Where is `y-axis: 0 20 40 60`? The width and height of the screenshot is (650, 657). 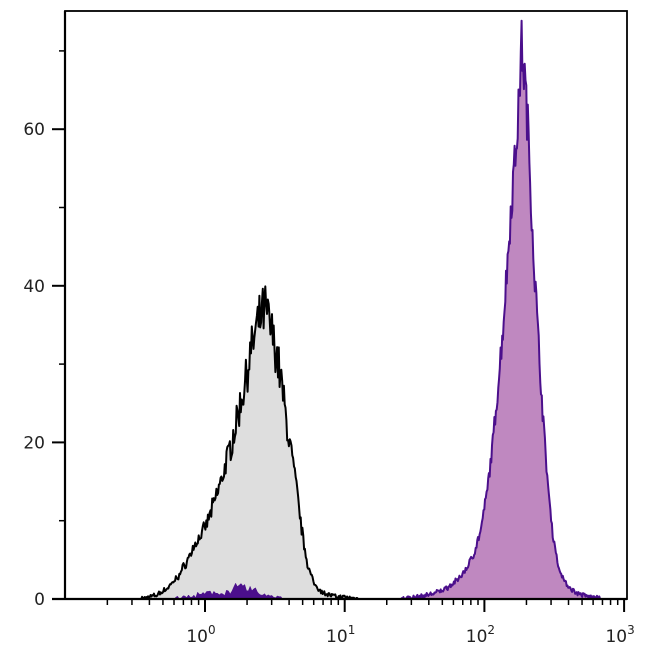
y-axis: 0 20 40 60 is located at coordinates (44, 330).